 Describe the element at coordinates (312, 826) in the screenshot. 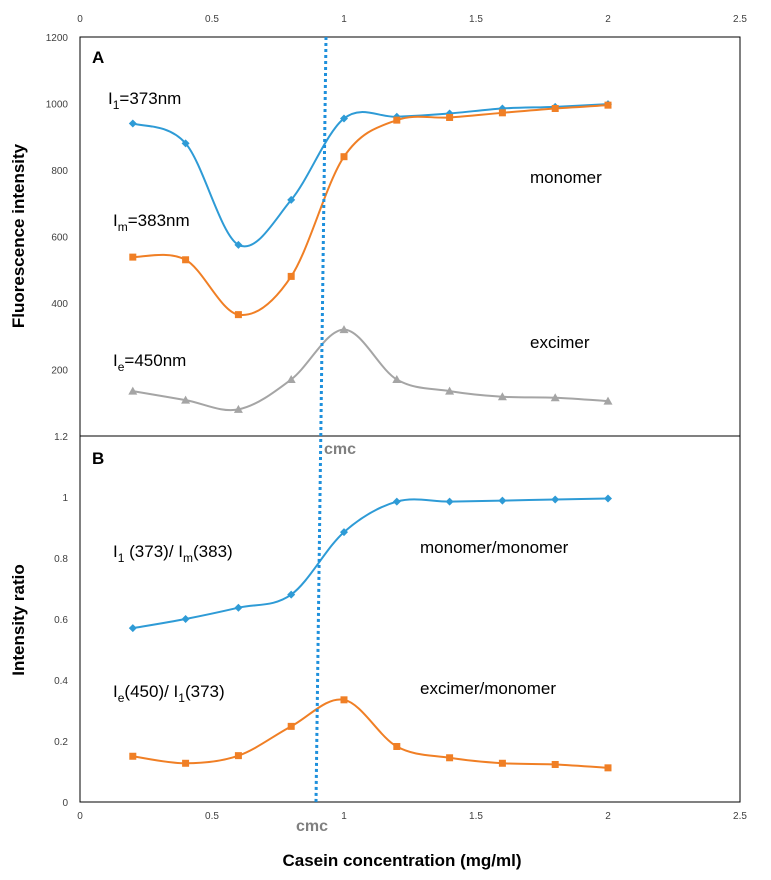

I see `cmc-label-bottom: cmc` at that location.